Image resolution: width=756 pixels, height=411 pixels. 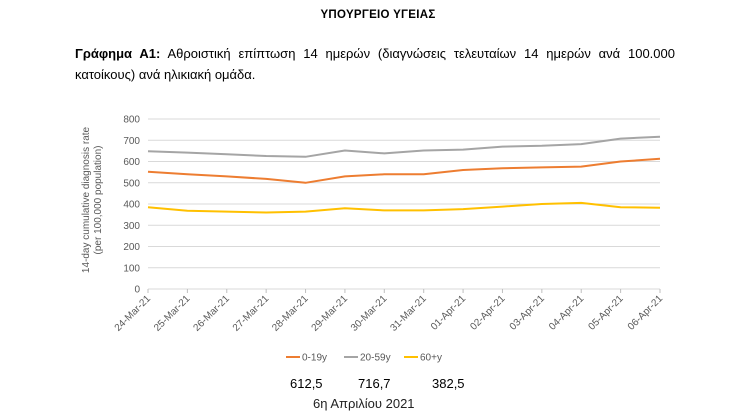 What do you see at coordinates (607, 313) in the screenshot?
I see `x-tick-label: 05-Apr-21` at bounding box center [607, 313].